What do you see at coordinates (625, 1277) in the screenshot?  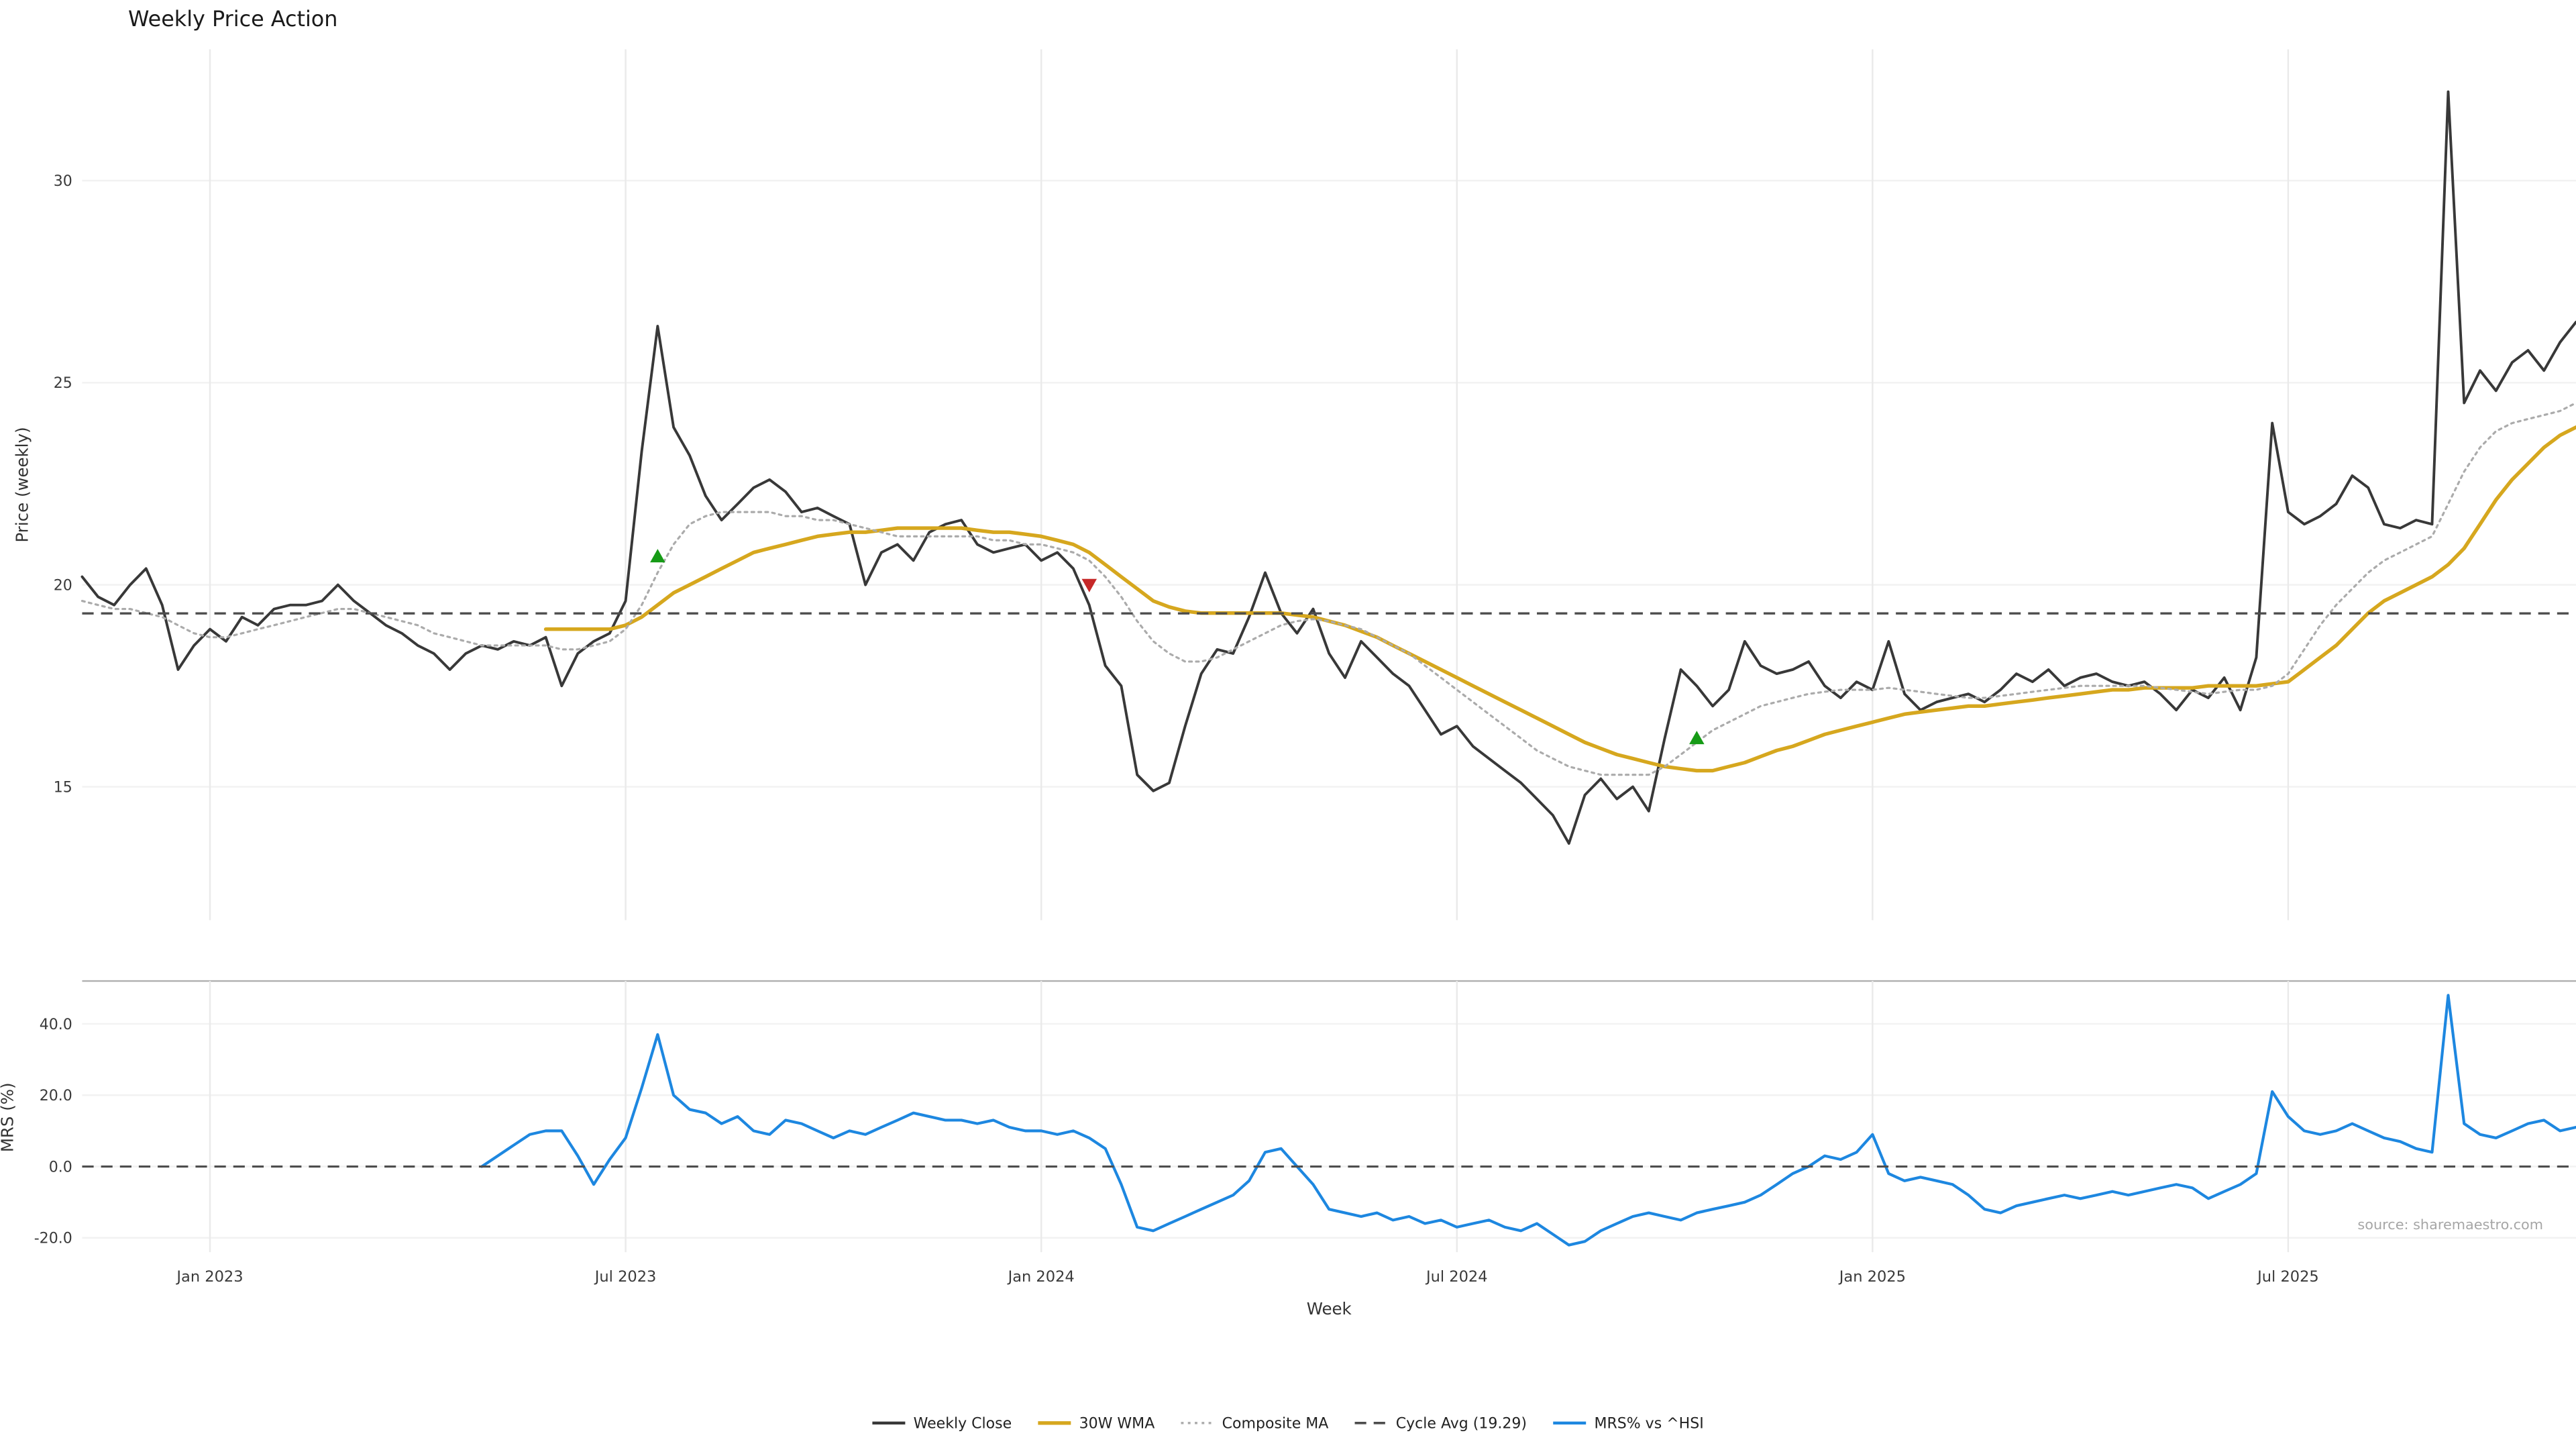 I see `x-tick-label: Jul 2023` at bounding box center [625, 1277].